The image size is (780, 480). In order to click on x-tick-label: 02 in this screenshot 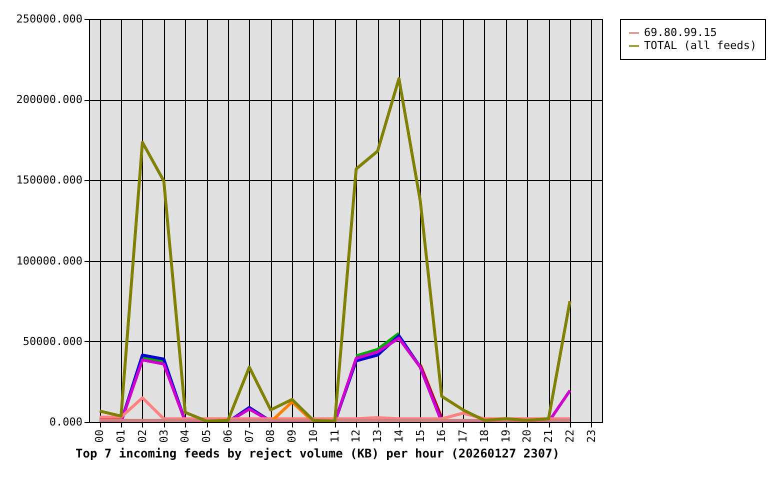, I will do `click(142, 436)`.